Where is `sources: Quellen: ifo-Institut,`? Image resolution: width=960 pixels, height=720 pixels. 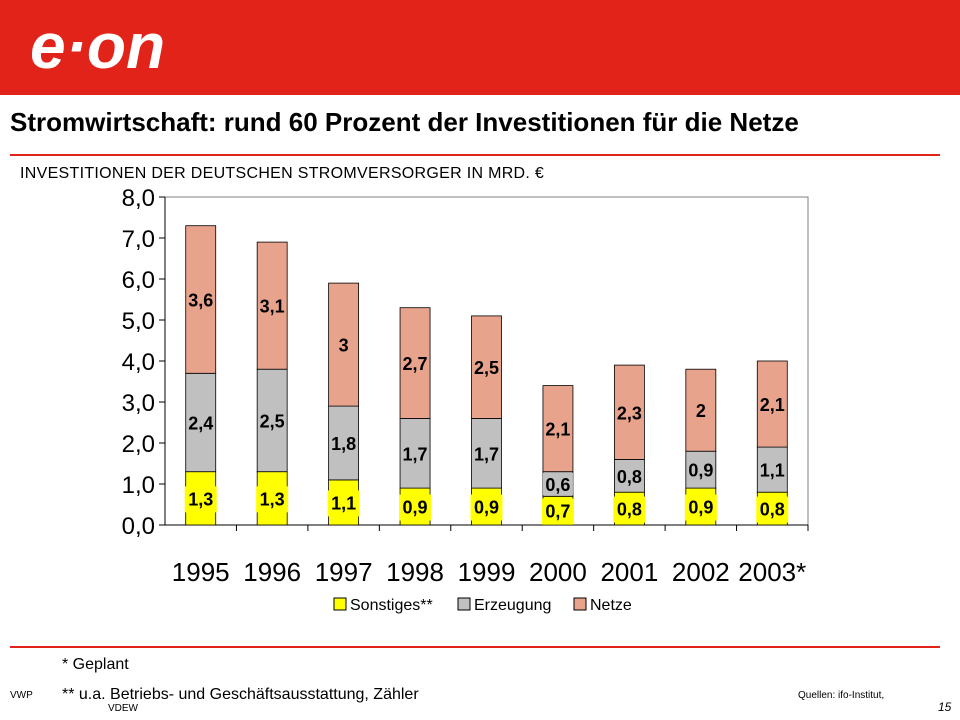 sources: Quellen: ifo-Institut, is located at coordinates (841, 695).